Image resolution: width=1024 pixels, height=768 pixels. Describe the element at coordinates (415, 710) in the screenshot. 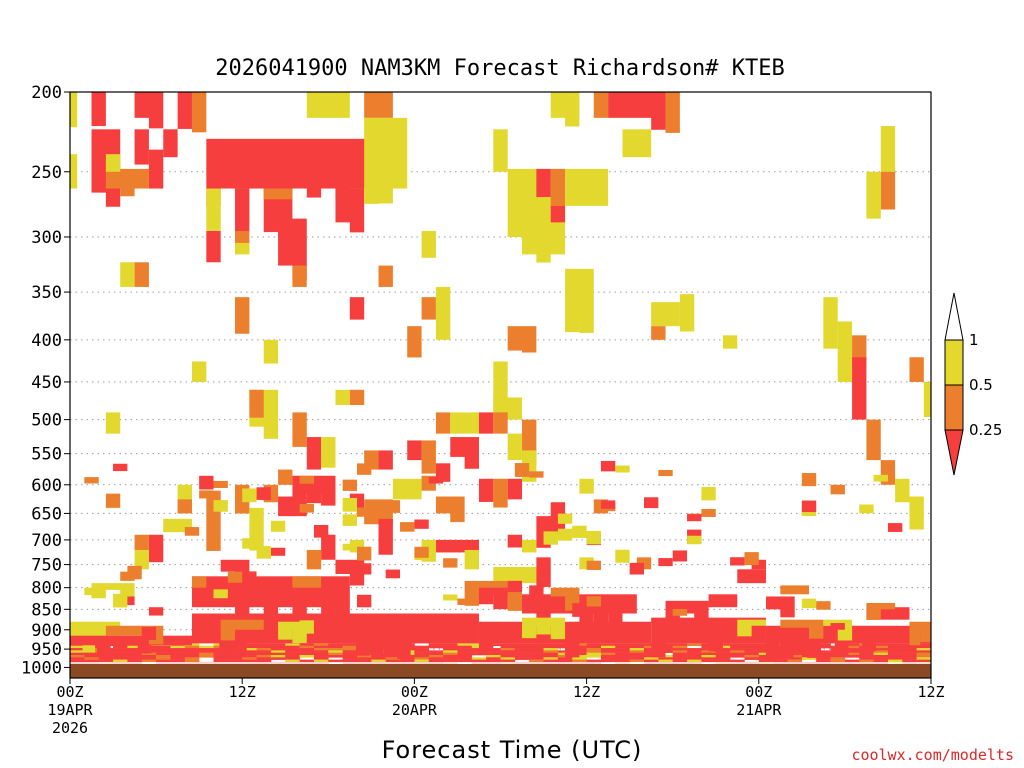

I see `x-tick-date: 20APR` at that location.